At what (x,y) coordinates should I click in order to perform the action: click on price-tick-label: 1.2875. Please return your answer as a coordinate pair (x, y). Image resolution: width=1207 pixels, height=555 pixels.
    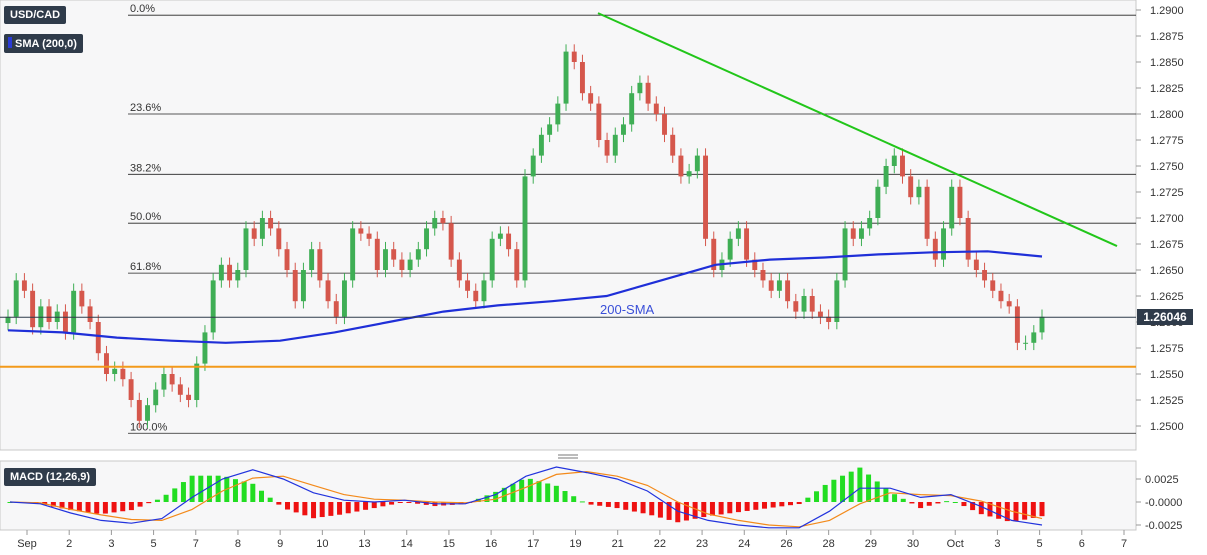
    Looking at the image, I should click on (1167, 37).